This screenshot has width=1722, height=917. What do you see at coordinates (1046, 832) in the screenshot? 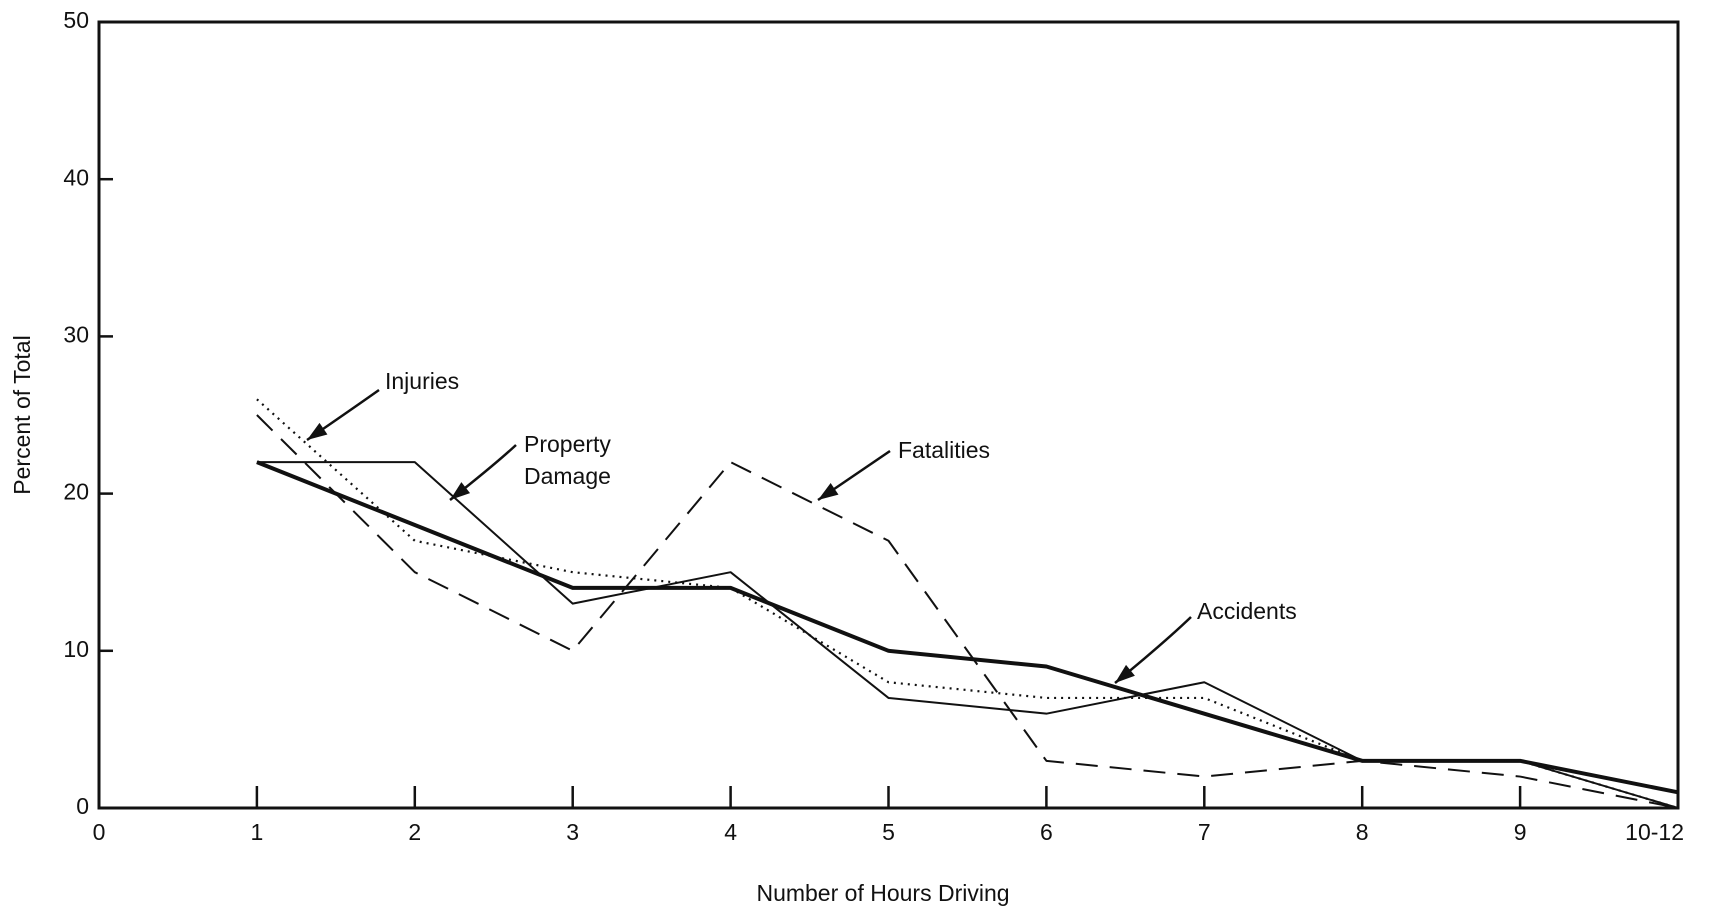
I see `x-tick-label: 6` at bounding box center [1046, 832].